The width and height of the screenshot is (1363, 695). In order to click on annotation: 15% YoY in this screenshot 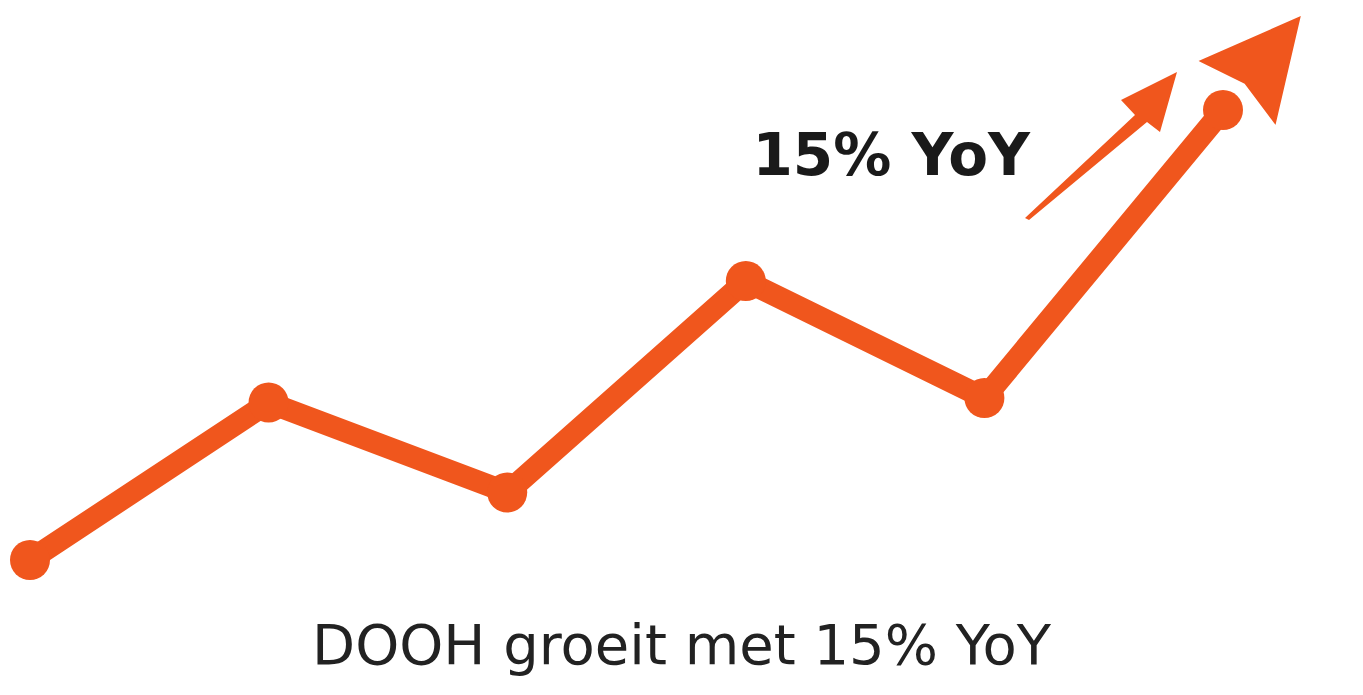, I will do `click(891, 155)`.